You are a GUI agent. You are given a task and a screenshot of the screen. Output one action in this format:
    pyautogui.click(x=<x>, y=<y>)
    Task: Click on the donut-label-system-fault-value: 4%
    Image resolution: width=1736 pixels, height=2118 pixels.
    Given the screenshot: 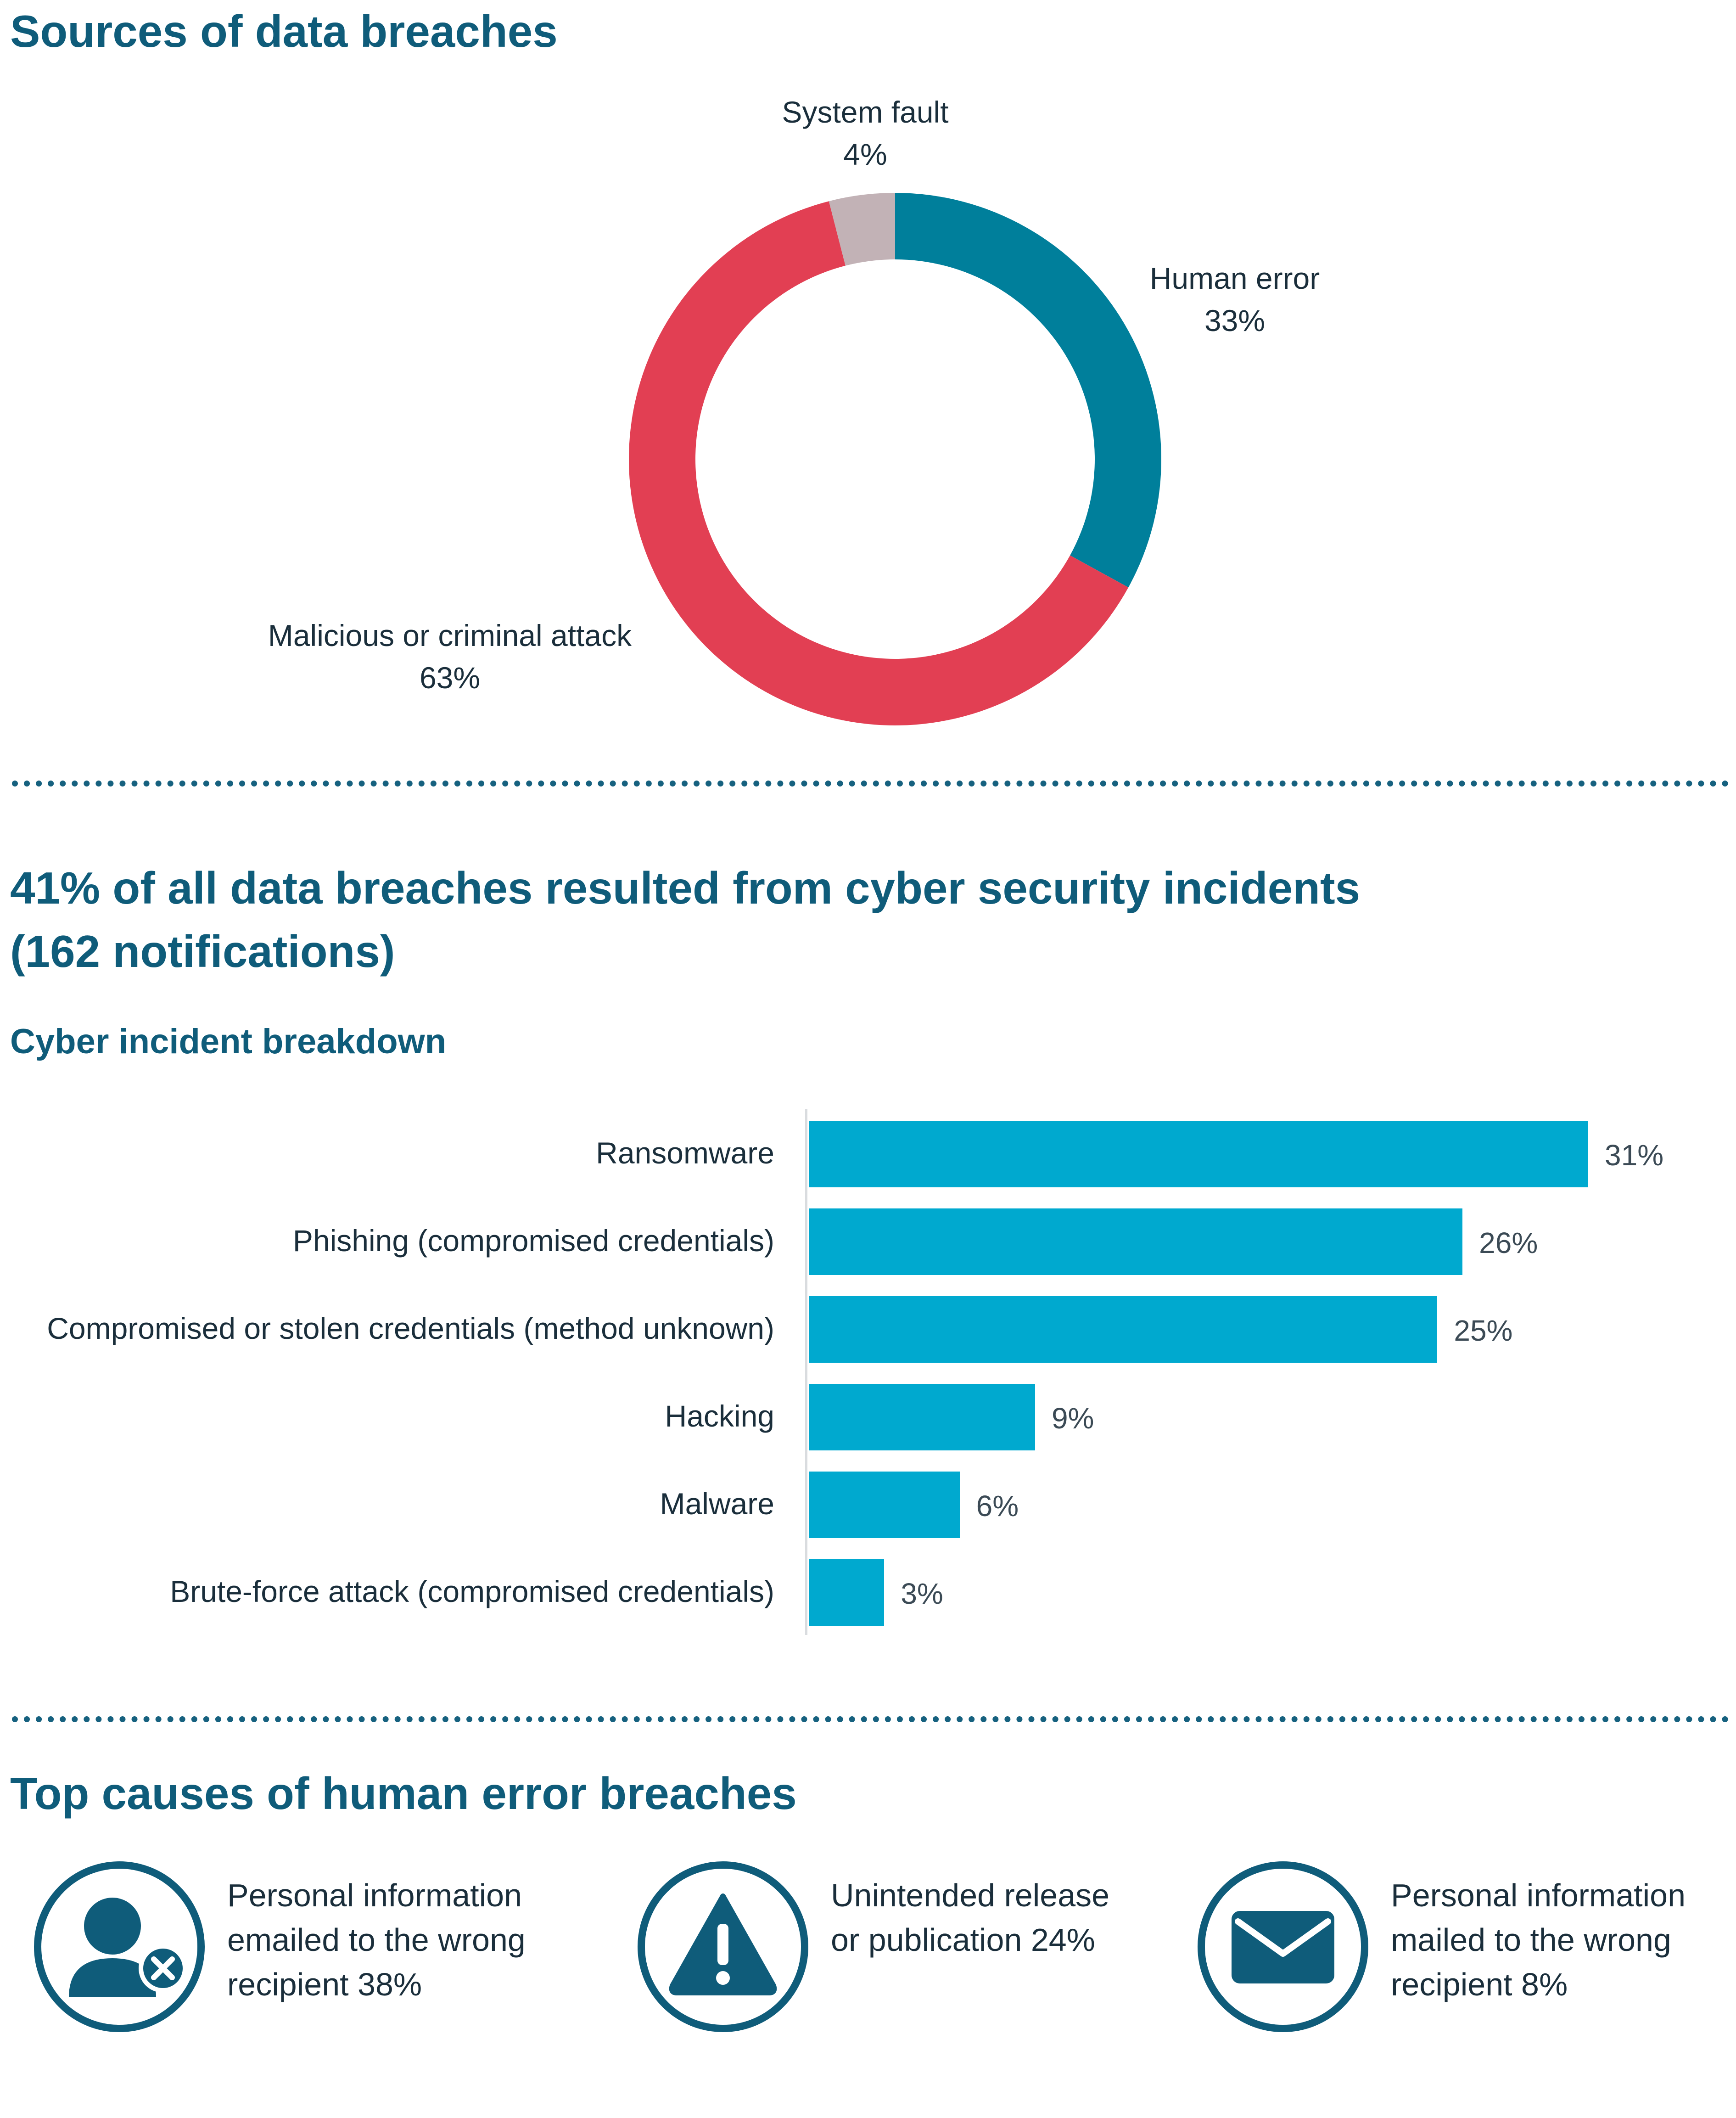 What is the action you would take?
    pyautogui.click(x=865, y=154)
    